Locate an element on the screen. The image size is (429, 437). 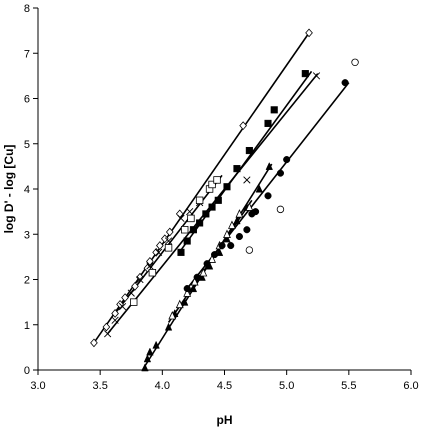
y-tick-label: 1 is located at coordinates (27, 326).